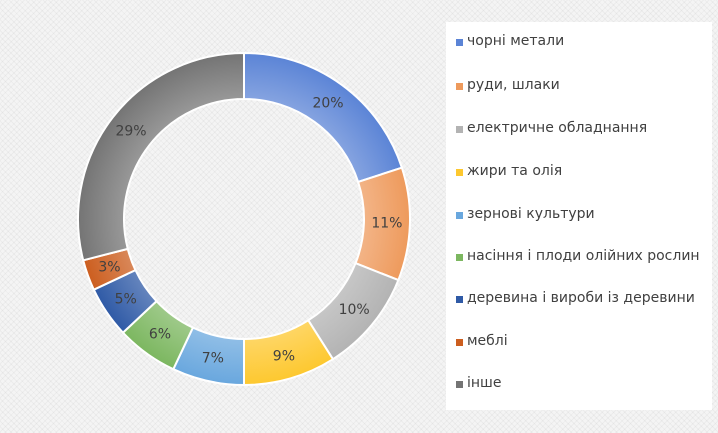  Describe the element at coordinates (513, 85) in the screenshot. I see `legend-label: руди, шлаки` at that location.